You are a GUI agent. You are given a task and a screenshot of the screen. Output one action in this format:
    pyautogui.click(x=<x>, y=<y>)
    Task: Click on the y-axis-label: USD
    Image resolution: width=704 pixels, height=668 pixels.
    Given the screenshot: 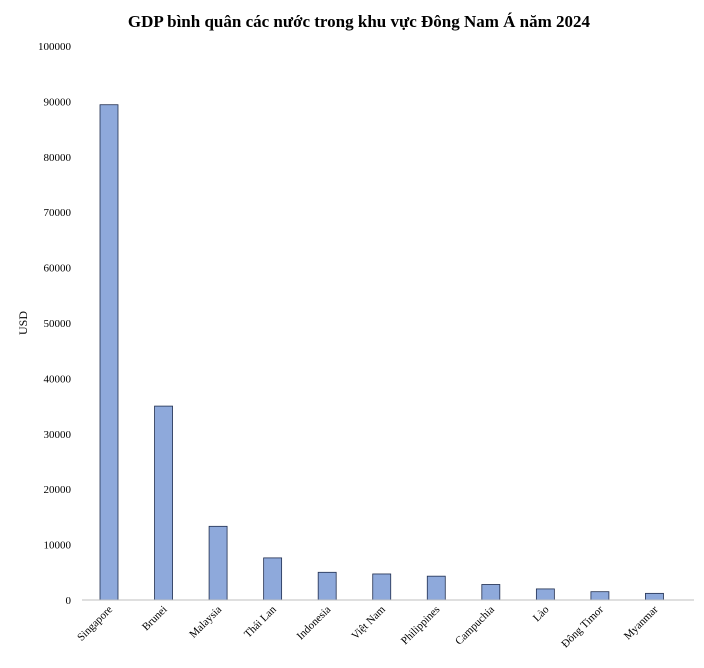 What is the action you would take?
    pyautogui.click(x=23, y=323)
    